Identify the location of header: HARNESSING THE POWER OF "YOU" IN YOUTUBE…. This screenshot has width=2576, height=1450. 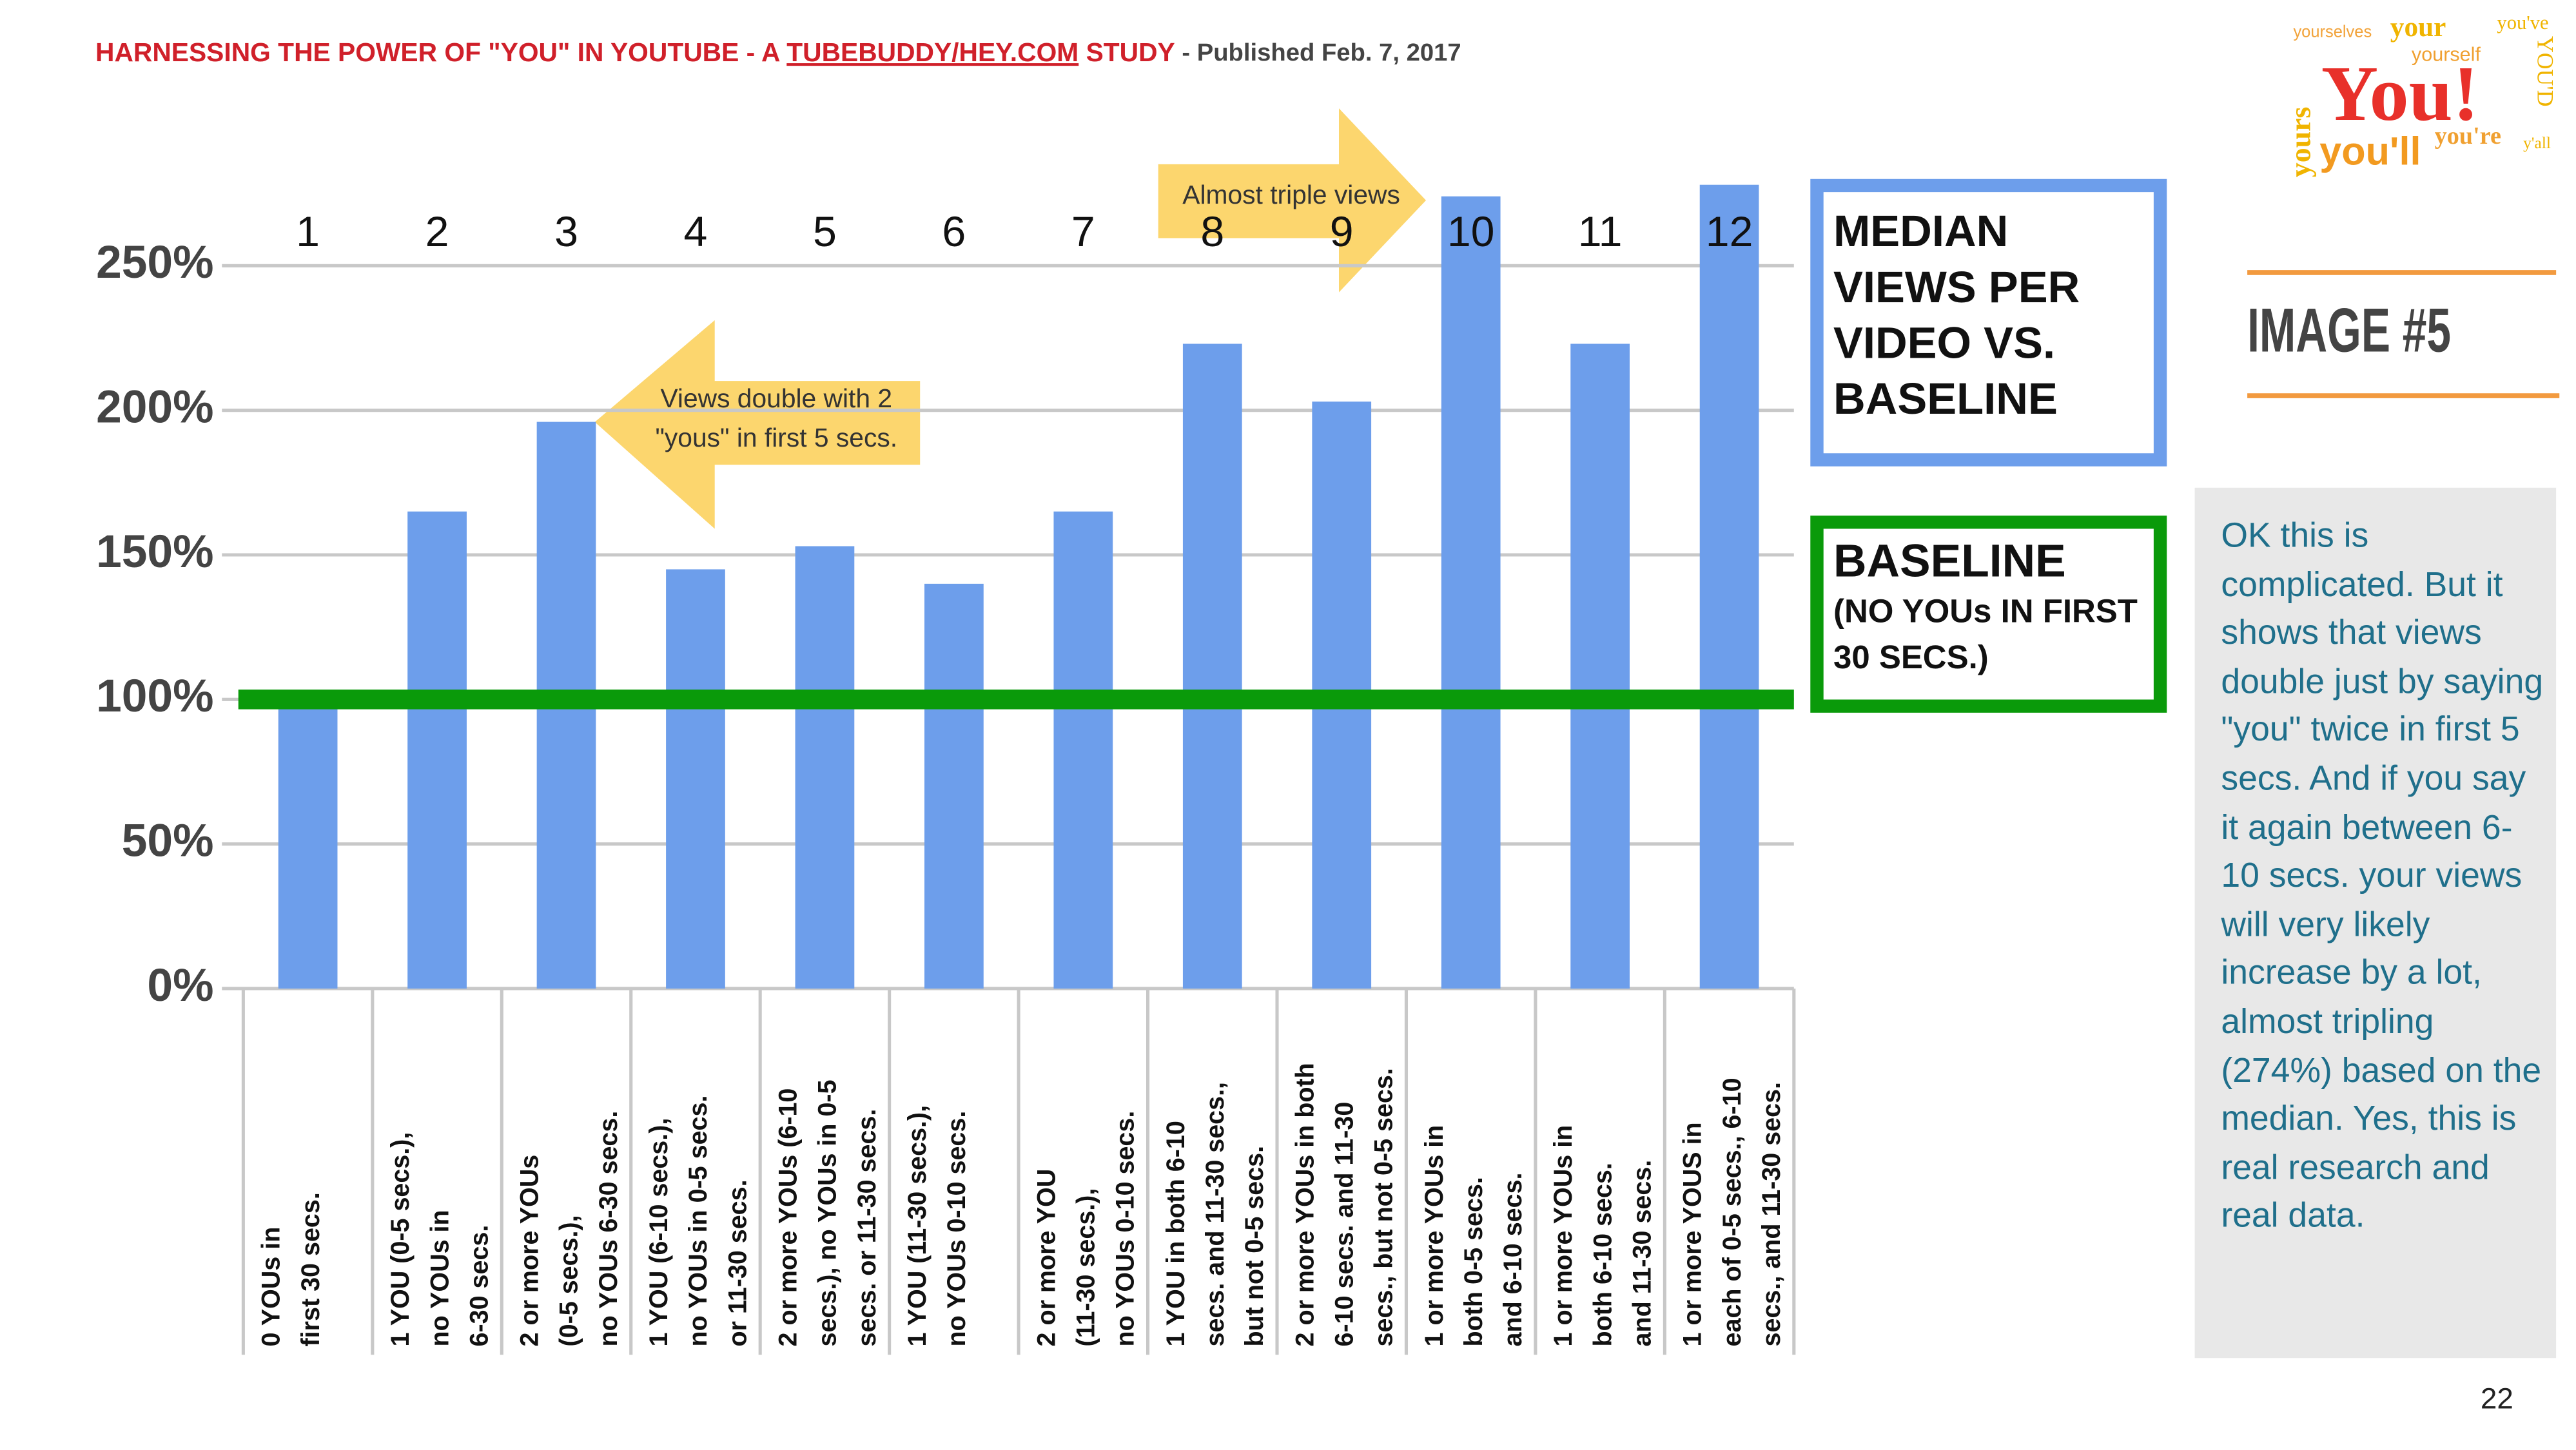
(778, 52).